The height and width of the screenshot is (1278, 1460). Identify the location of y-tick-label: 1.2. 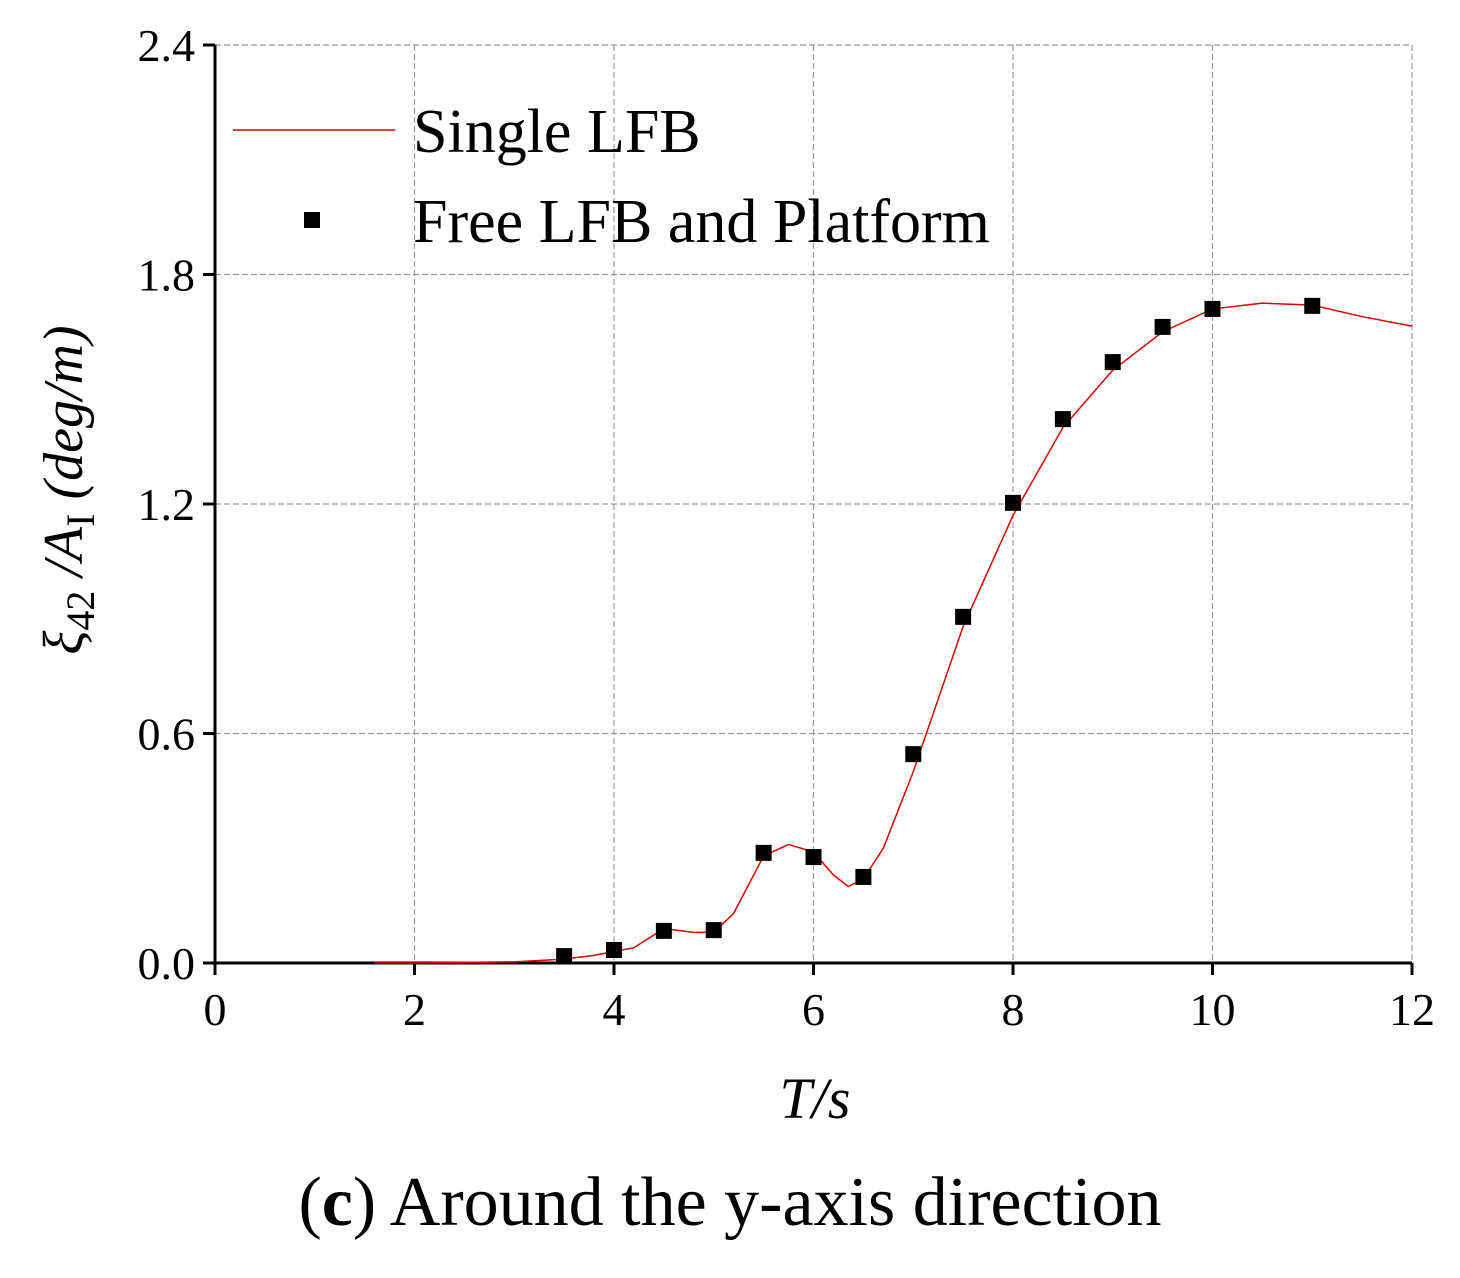
(167, 504).